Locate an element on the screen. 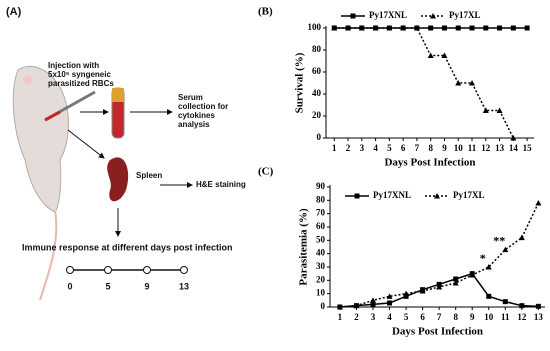 The height and width of the screenshot is (351, 550). x-tick-label: 1 is located at coordinates (340, 317).